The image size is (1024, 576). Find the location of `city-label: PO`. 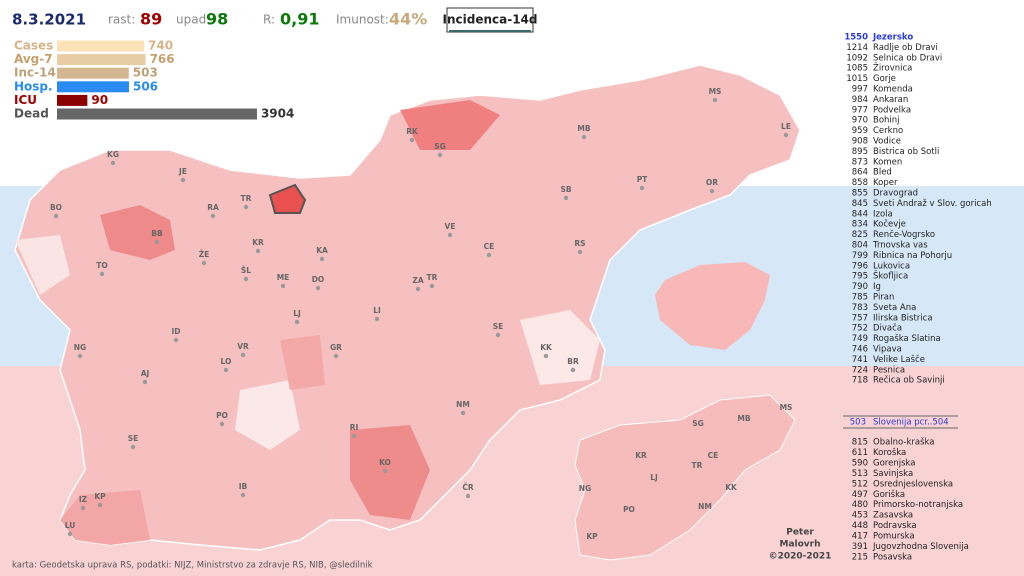

city-label: PO is located at coordinates (222, 415).